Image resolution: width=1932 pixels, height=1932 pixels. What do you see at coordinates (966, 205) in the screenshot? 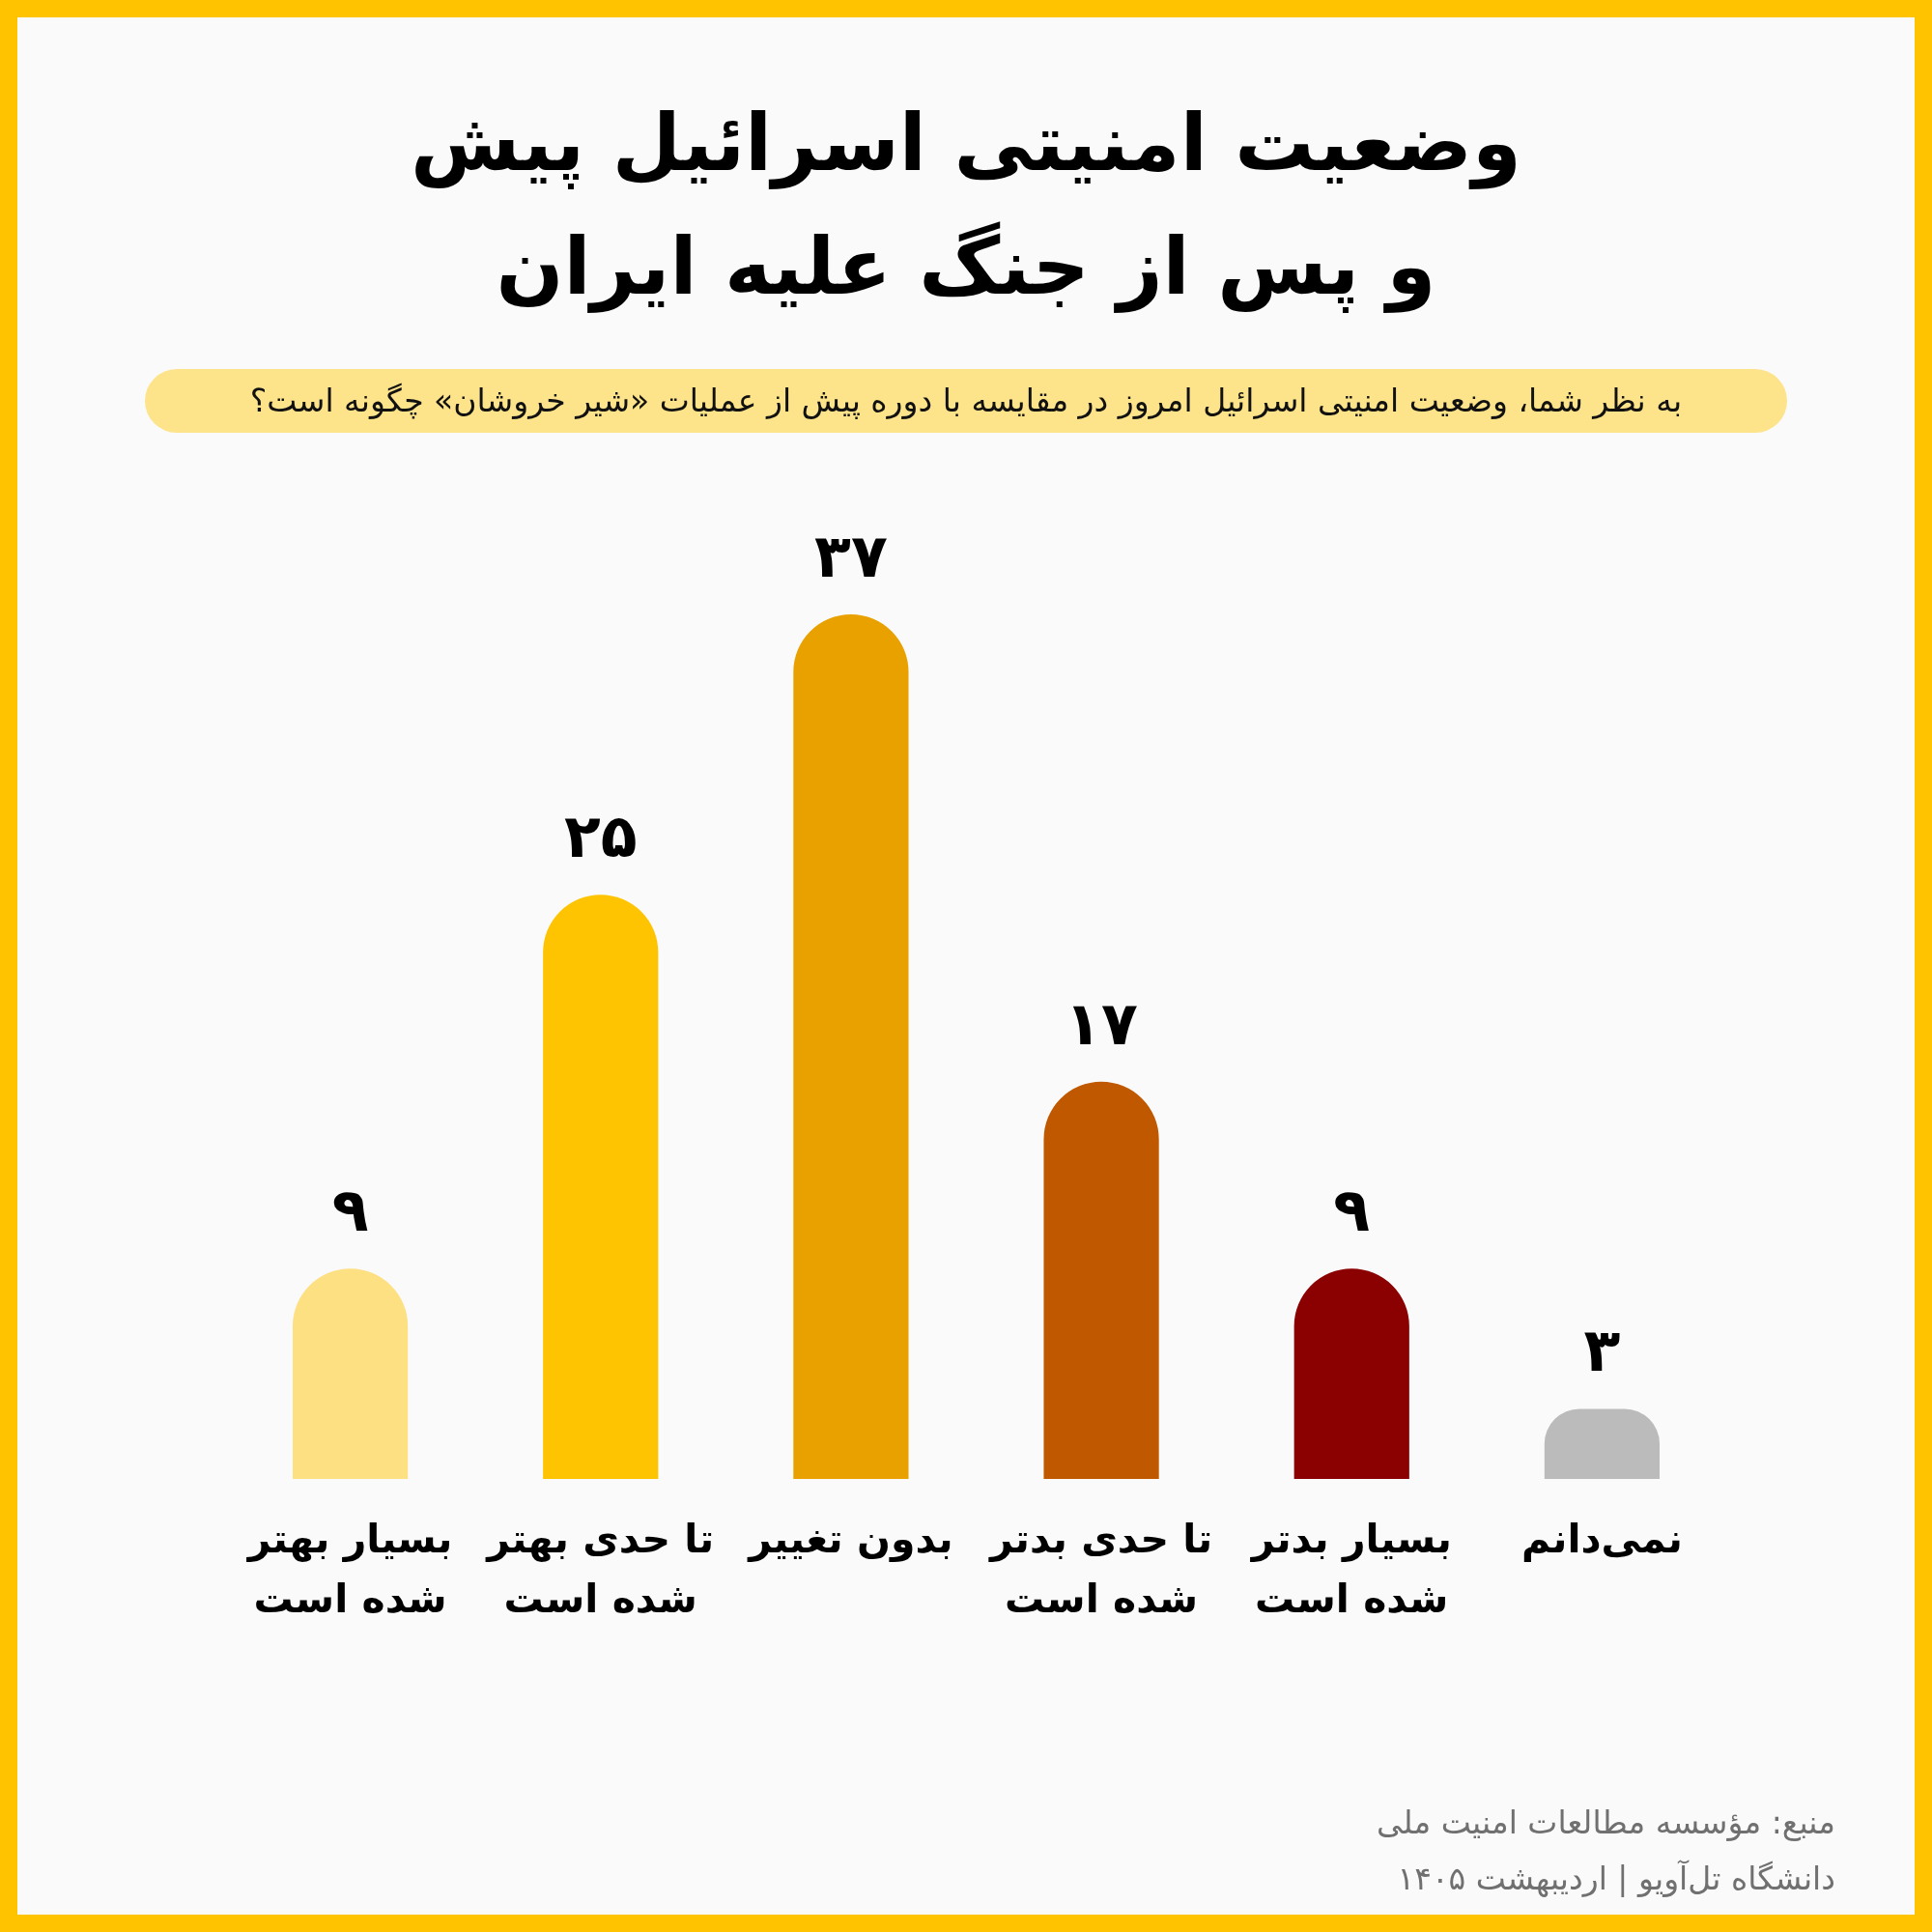
I see `title: وضعیت امنیتی اسرائیل پیش و پس از جنگ علیه ایران` at bounding box center [966, 205].